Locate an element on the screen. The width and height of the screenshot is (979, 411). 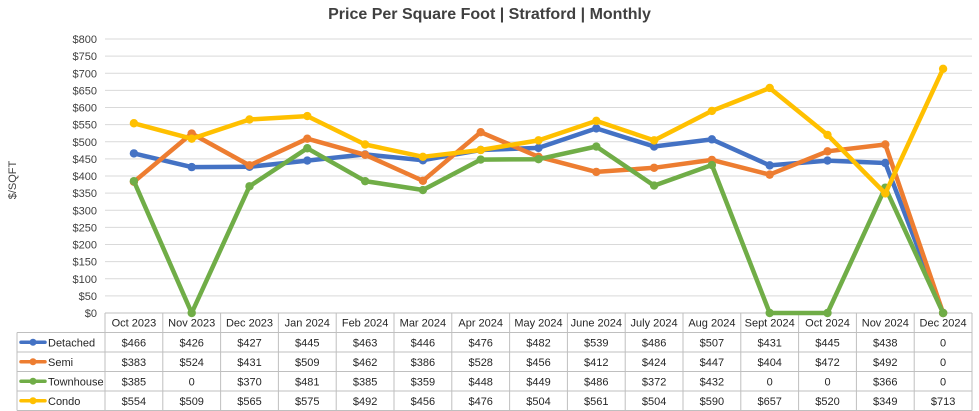
data-table-cell: $366 is located at coordinates (885, 382).